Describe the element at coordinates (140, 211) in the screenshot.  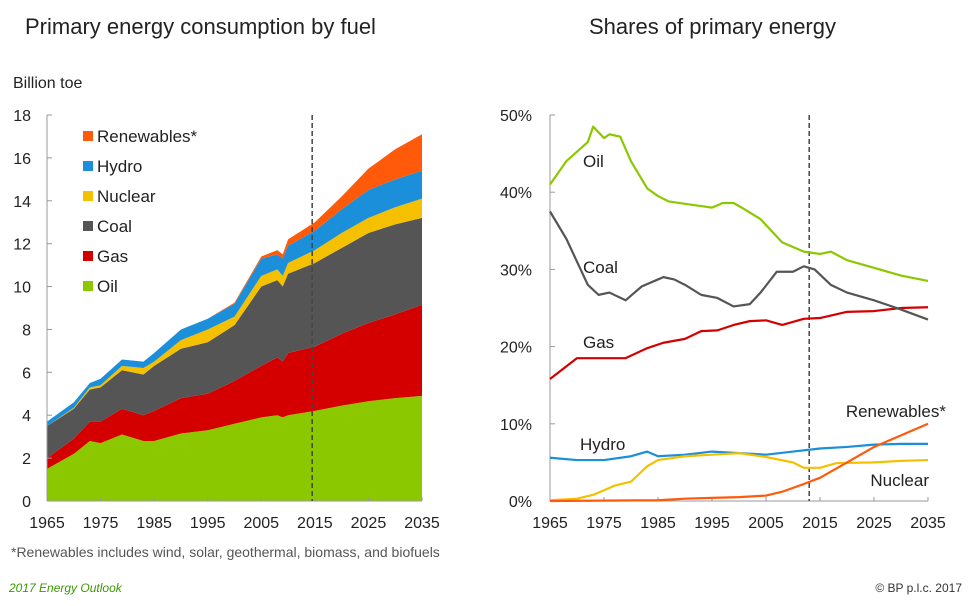
I see `legend: Renewables* Hydro Nuclear Coal Gas Oil` at that location.